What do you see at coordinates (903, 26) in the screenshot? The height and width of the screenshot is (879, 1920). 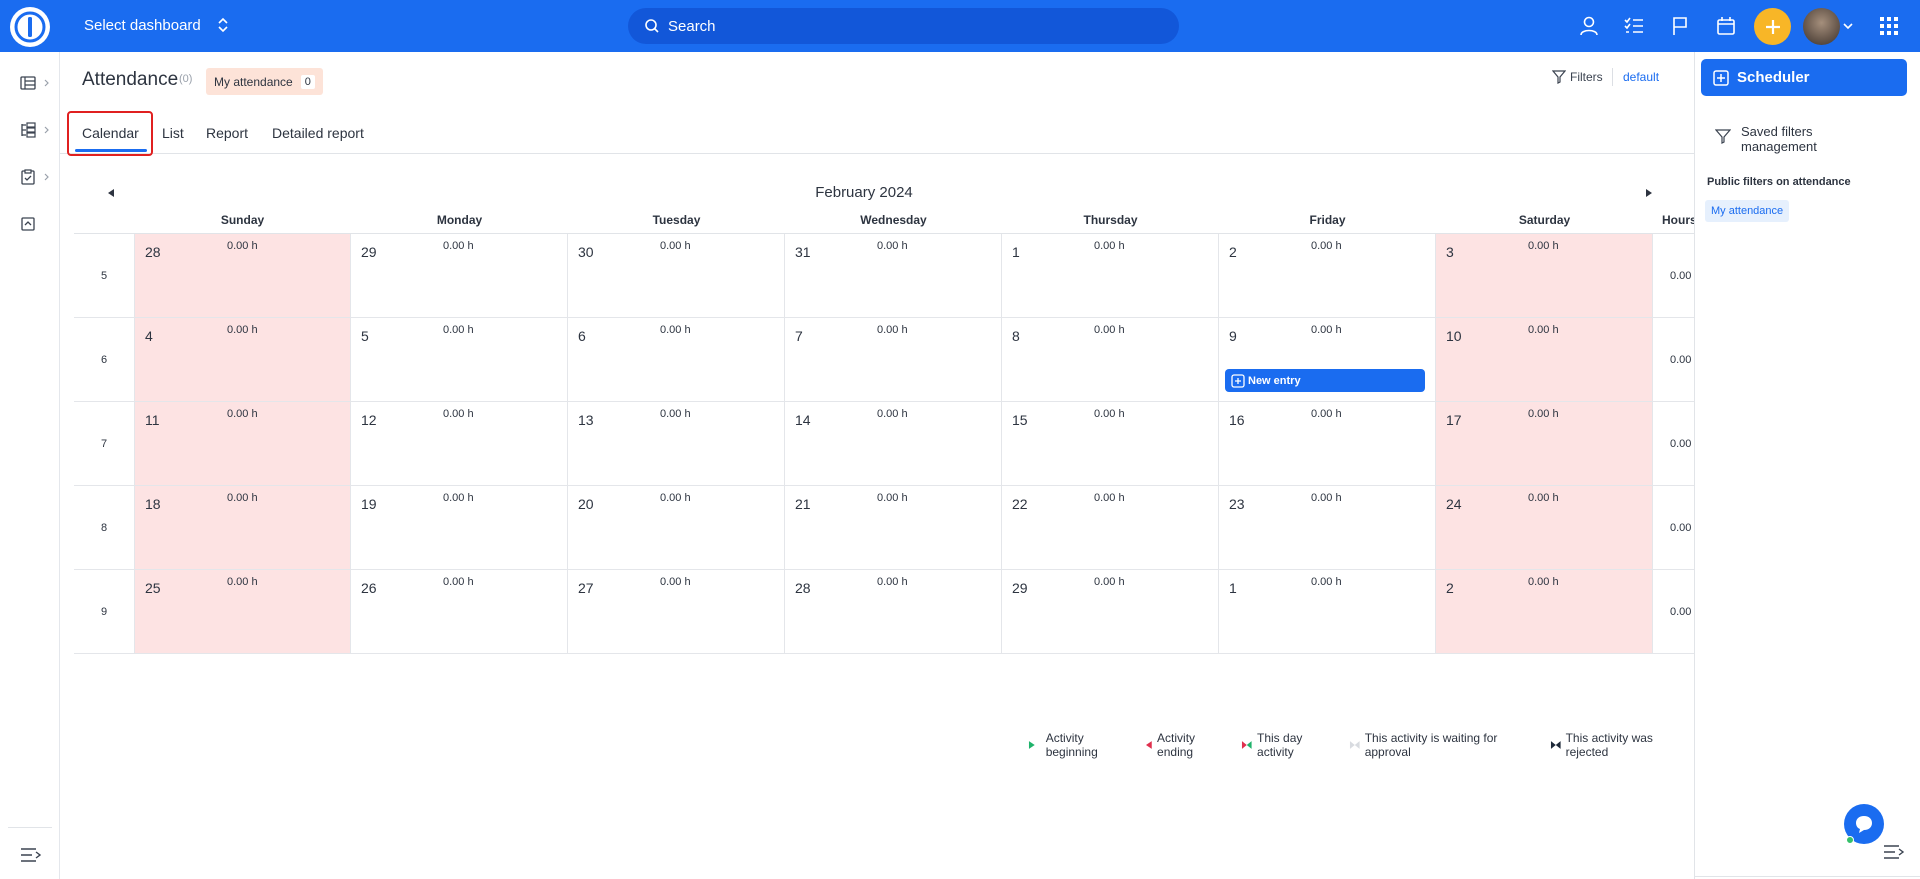 I see `search-input: Search` at bounding box center [903, 26].